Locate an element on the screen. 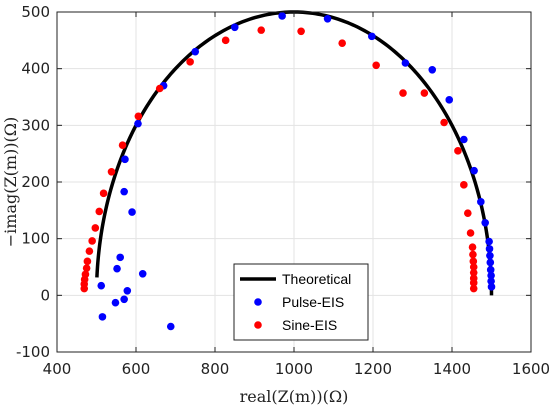  x-tick-label: 800 is located at coordinates (215, 369).